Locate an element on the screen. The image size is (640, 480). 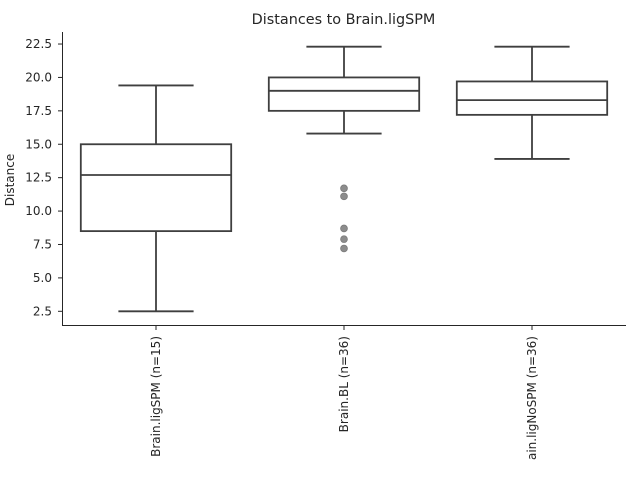
y-tick-label: 20.0 is located at coordinates (38, 77).